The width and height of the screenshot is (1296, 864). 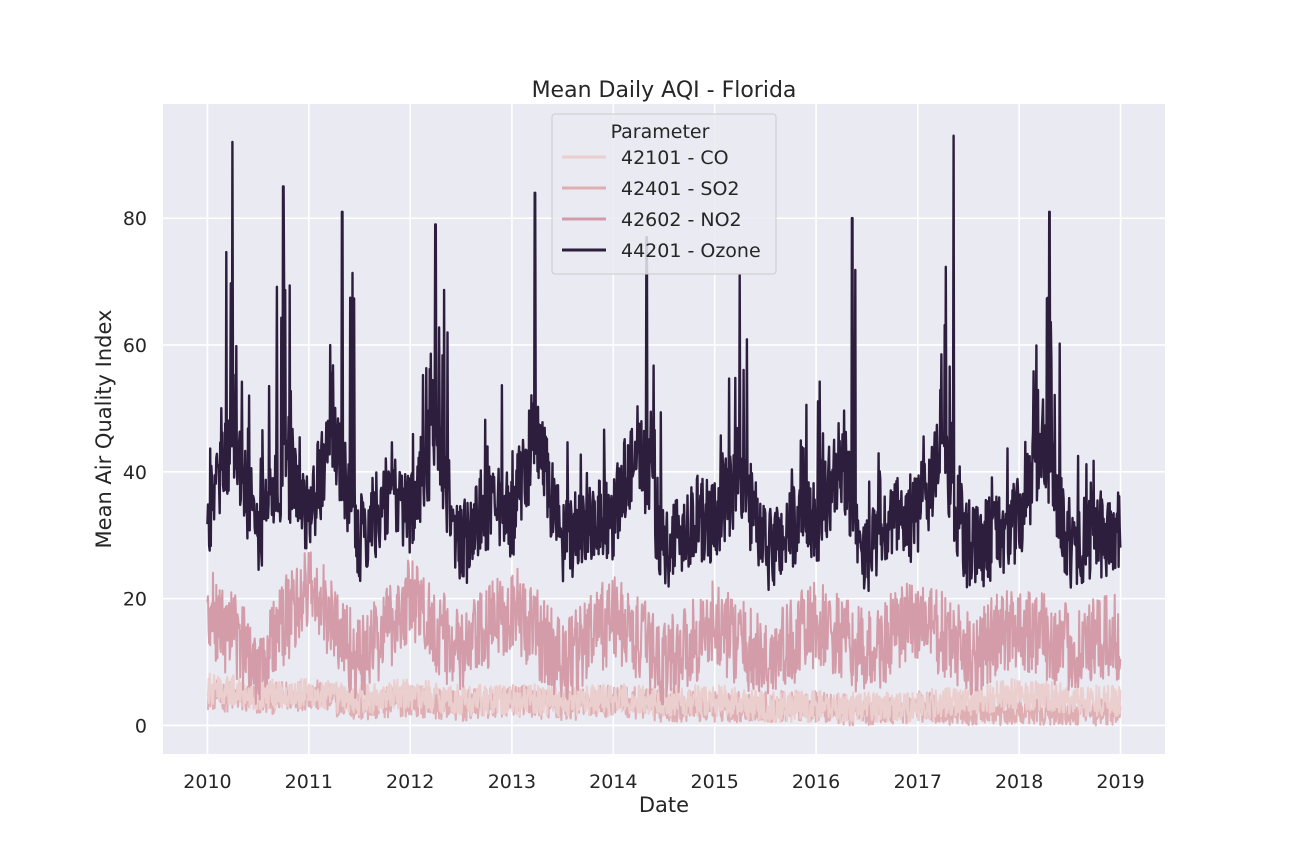 What do you see at coordinates (675, 158) in the screenshot?
I see `legend-label: 42101 - CO` at bounding box center [675, 158].